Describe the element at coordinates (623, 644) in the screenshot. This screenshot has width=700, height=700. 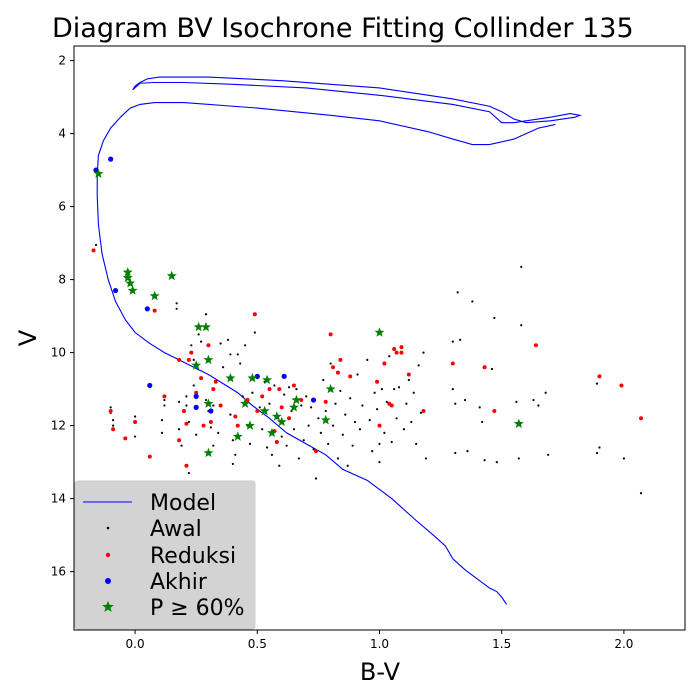
I see `x-tick-label: 2.0` at that location.